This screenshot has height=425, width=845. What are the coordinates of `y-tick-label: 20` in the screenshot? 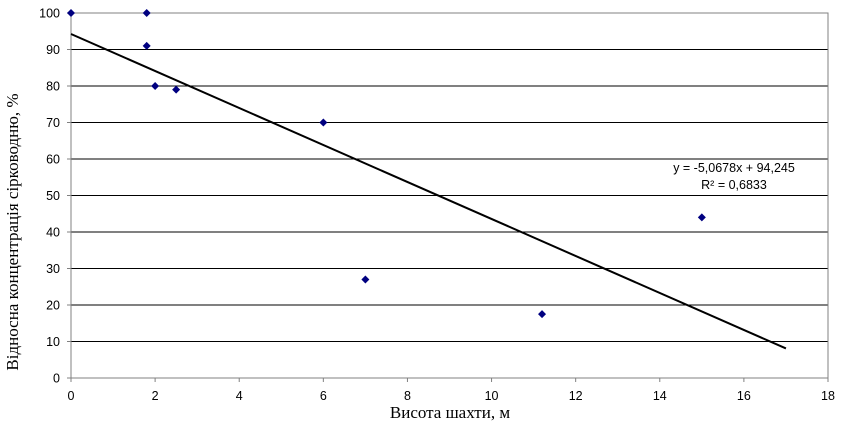 It's located at (53, 306).